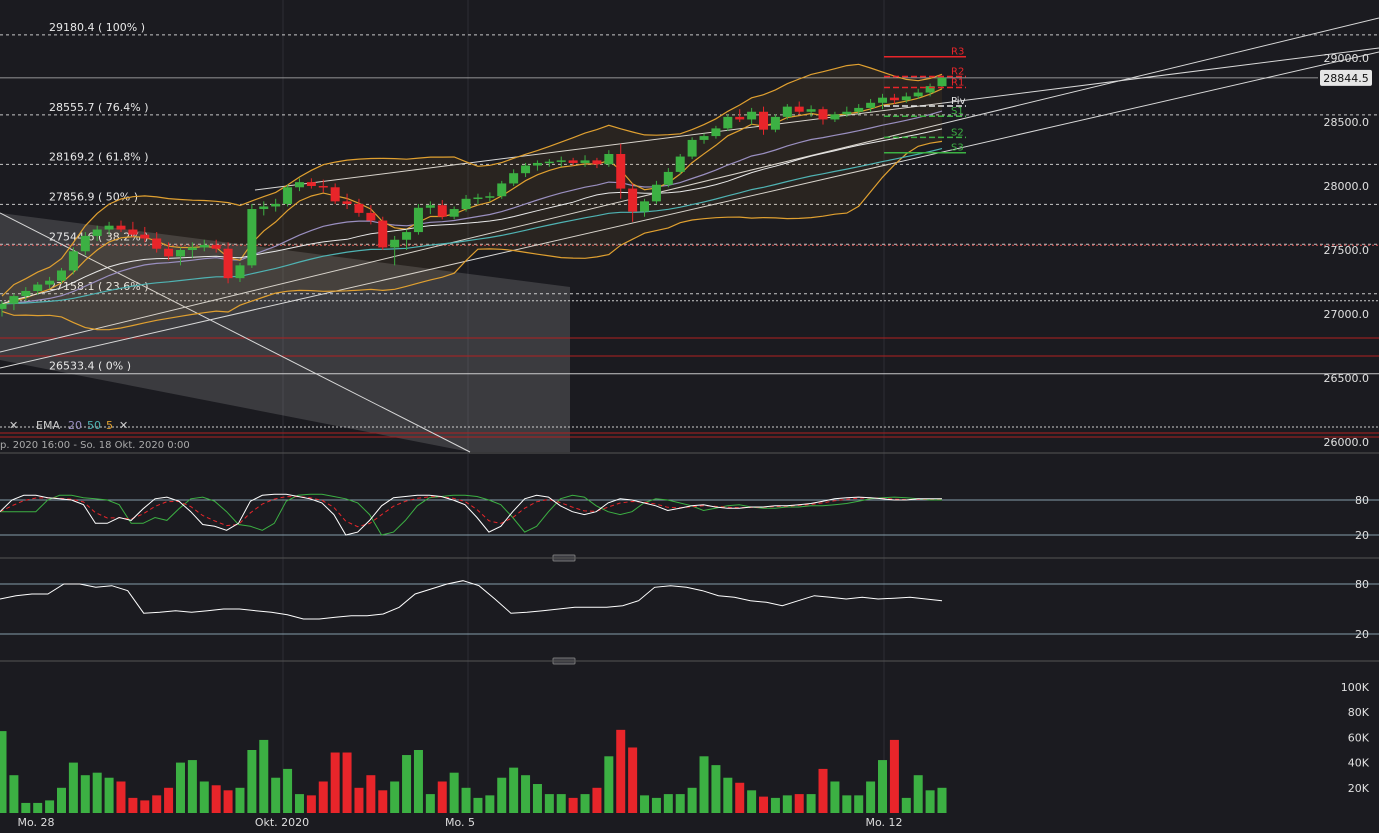 The height and width of the screenshot is (833, 1379). What do you see at coordinates (1347, 122) in the screenshot?
I see `price-tick-label: 28500.0` at bounding box center [1347, 122].